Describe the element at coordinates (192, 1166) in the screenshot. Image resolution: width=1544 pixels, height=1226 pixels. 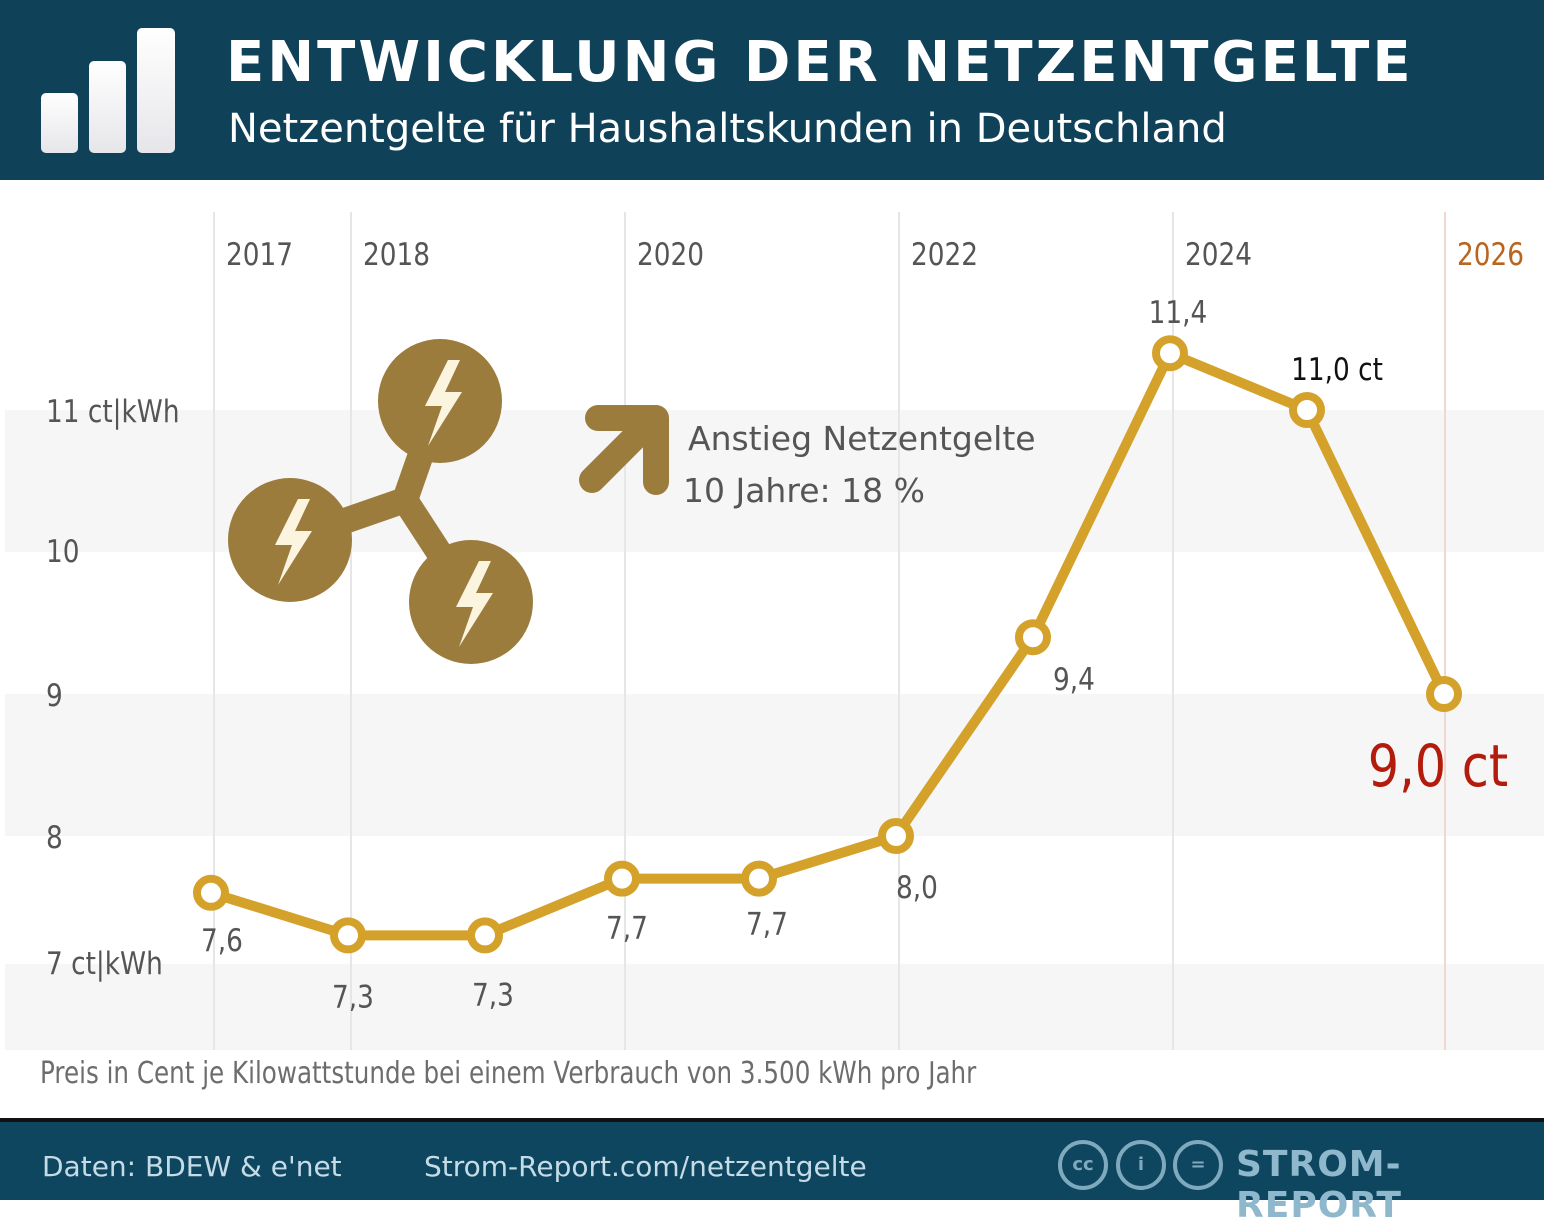
I see `source-text: Daten: BDEW & e'net` at that location.